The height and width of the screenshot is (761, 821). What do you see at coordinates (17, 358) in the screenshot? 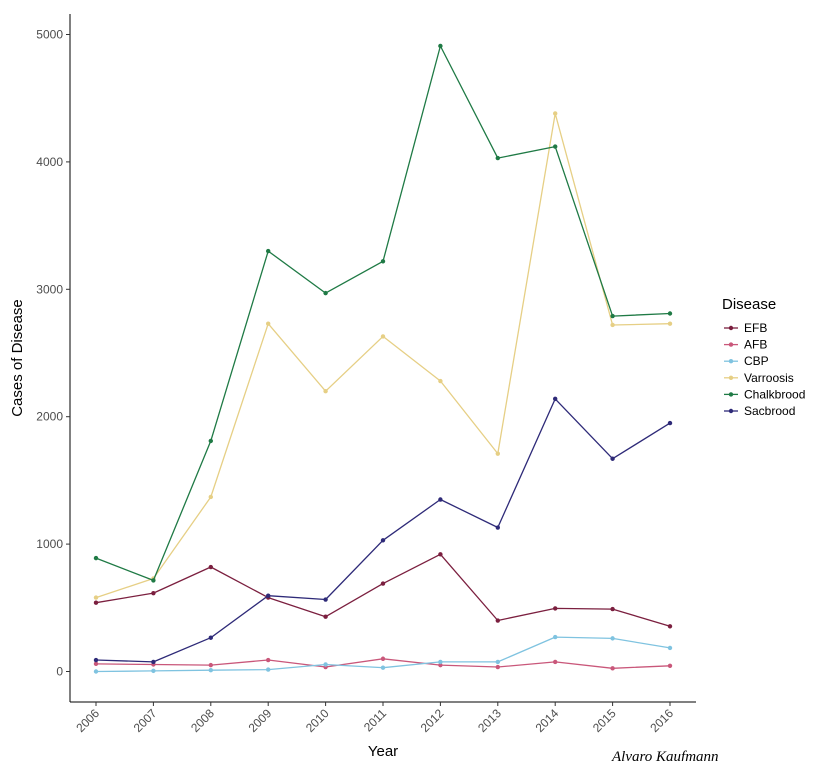
I see `y-axis-title: Cases of Disease` at bounding box center [17, 358].